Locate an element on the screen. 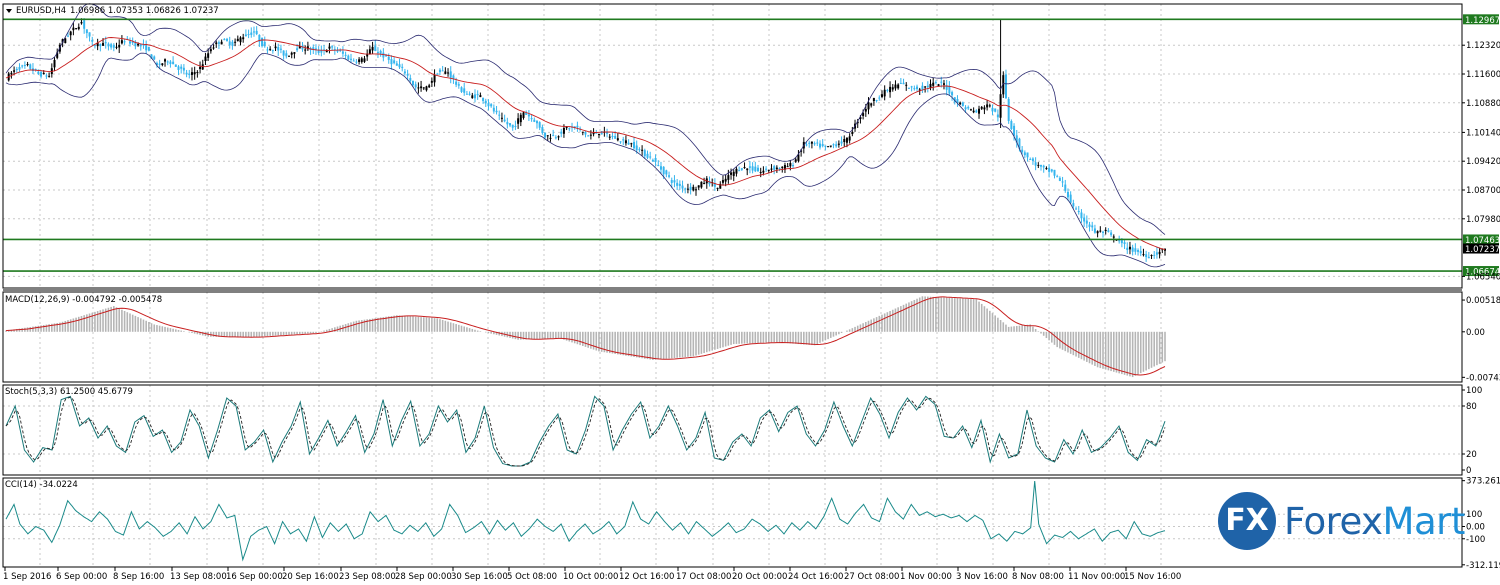 The width and height of the screenshot is (1500, 585). time-tick-label: 6 Sep 00:00 is located at coordinates (81, 577).